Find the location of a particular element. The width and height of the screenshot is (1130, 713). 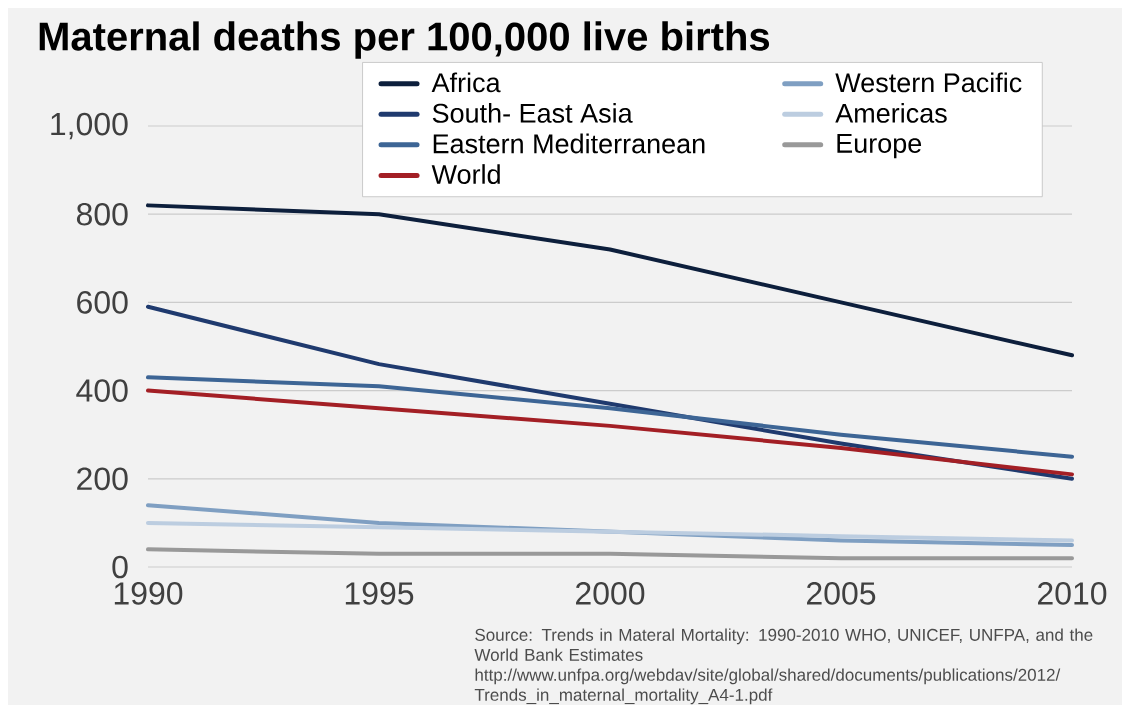

y-tick-label: 400 is located at coordinates (102, 390).